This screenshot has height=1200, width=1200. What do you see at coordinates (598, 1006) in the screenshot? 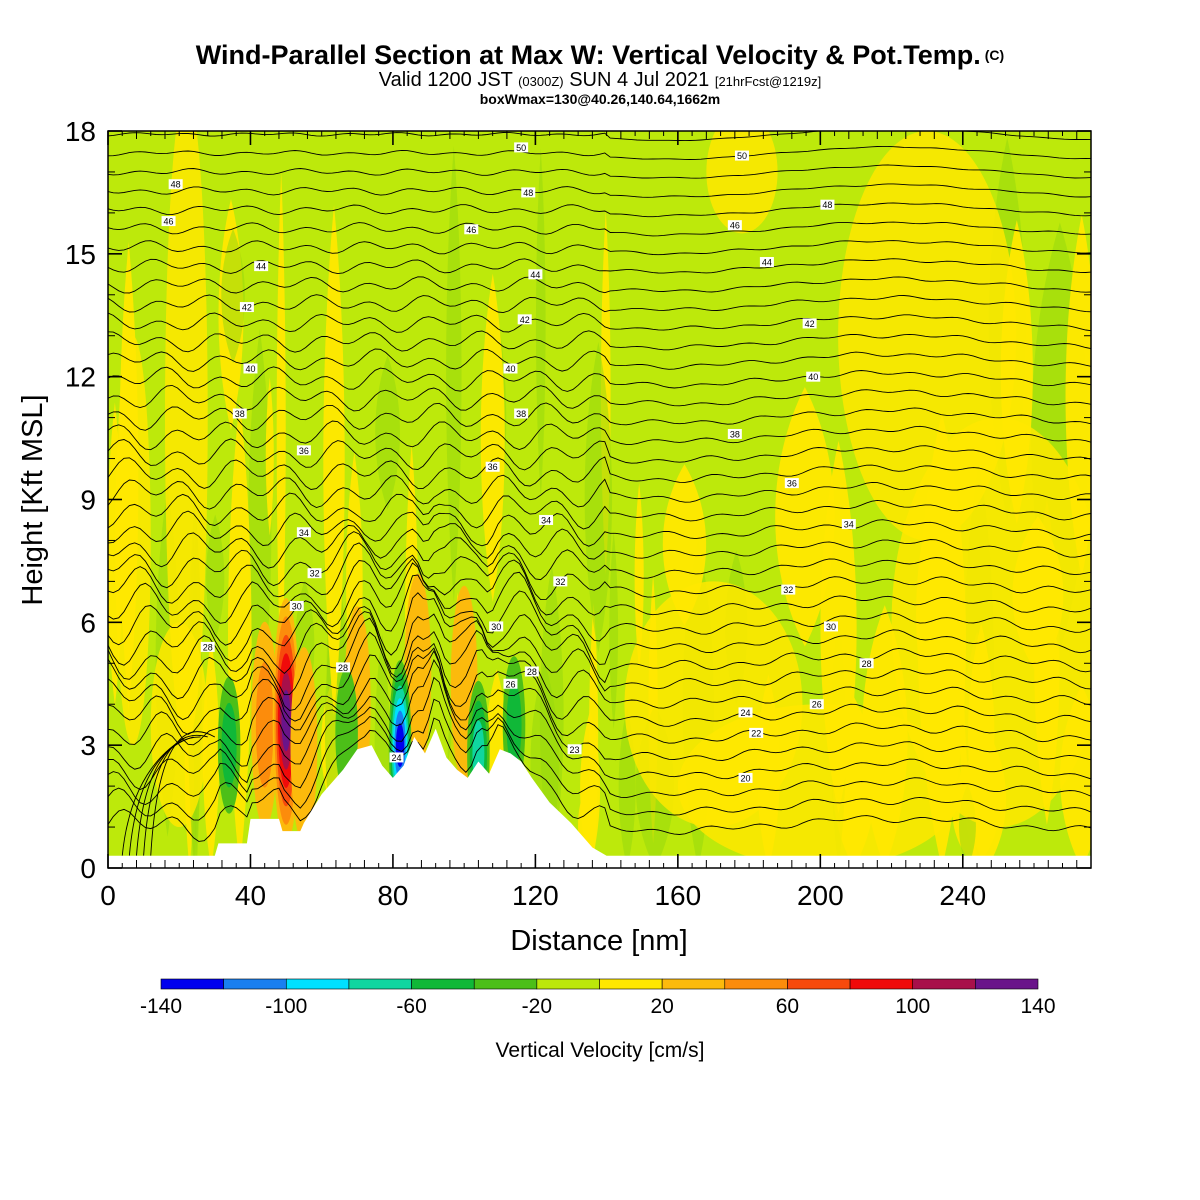
I see `colorbar-tick-labels: -140 -100 -60 -20 20 60 100 140` at bounding box center [598, 1006].